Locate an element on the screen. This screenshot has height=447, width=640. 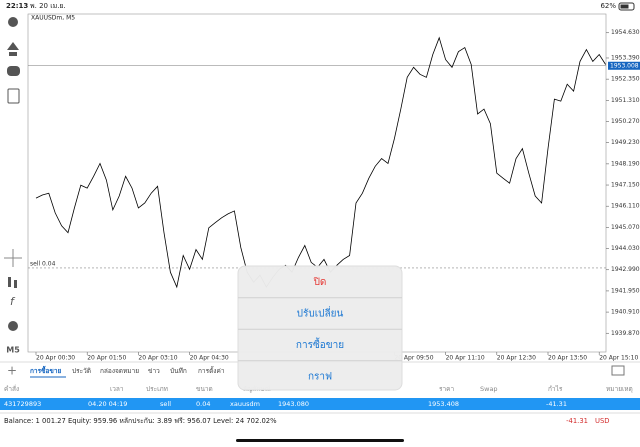
home-indicator is located at coordinates (320, 440).